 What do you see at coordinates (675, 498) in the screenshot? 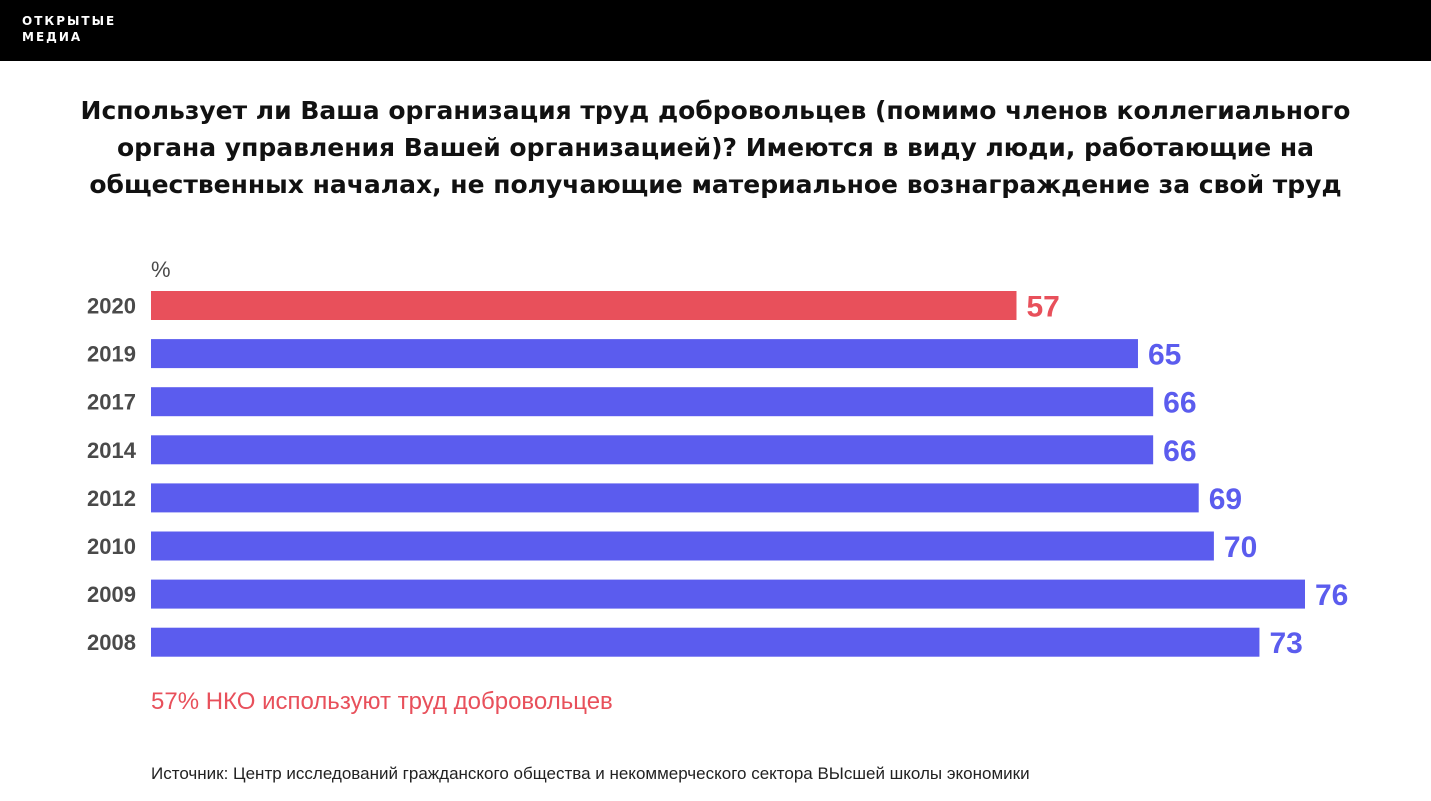
I see `bar-2012` at bounding box center [675, 498].